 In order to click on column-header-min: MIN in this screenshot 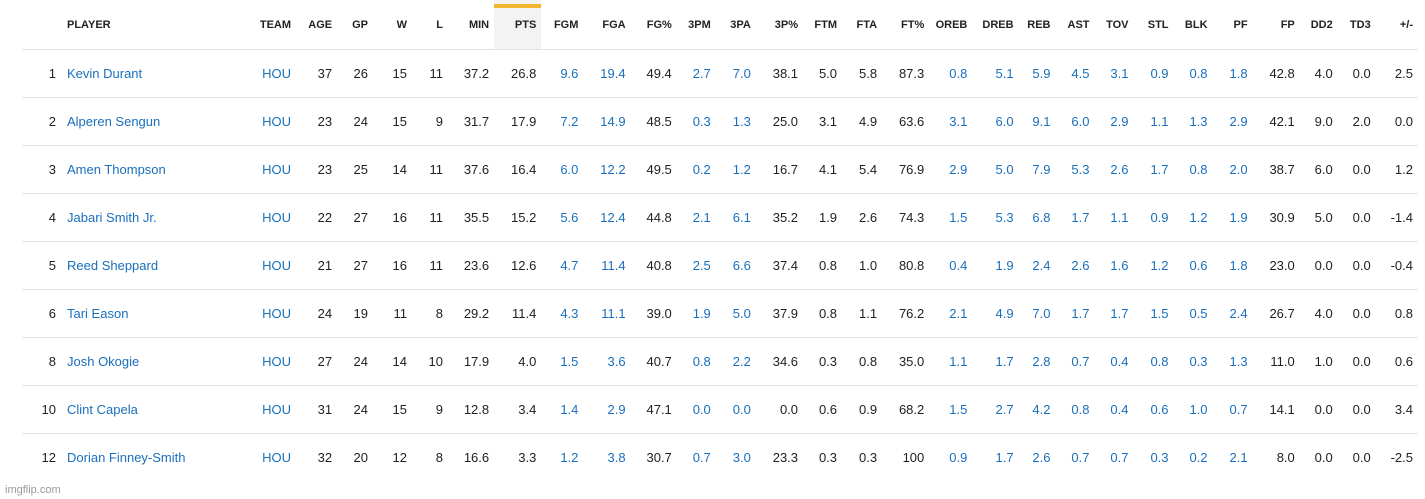, I will do `click(471, 25)`.